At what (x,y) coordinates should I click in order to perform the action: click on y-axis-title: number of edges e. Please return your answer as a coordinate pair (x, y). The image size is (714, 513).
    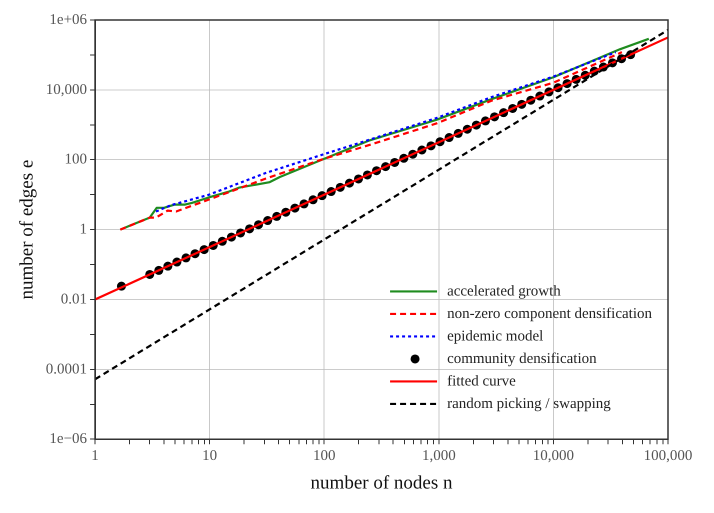
    Looking at the image, I should click on (27, 230).